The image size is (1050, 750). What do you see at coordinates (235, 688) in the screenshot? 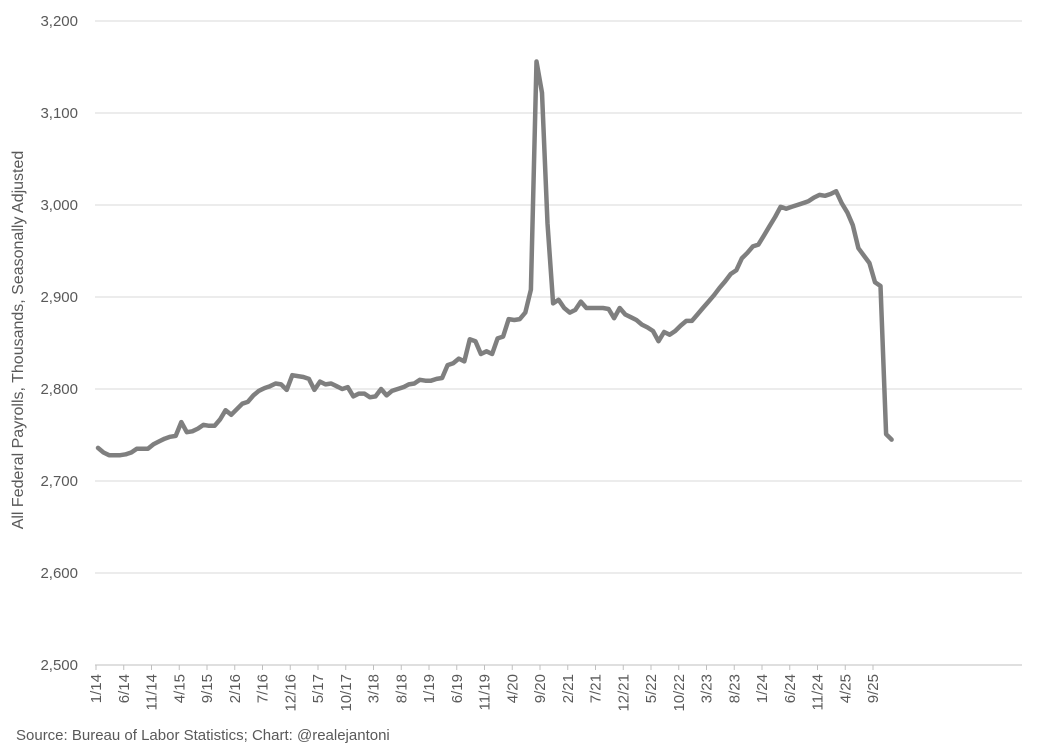
I see `x-tick-label: 2/16` at bounding box center [235, 688].